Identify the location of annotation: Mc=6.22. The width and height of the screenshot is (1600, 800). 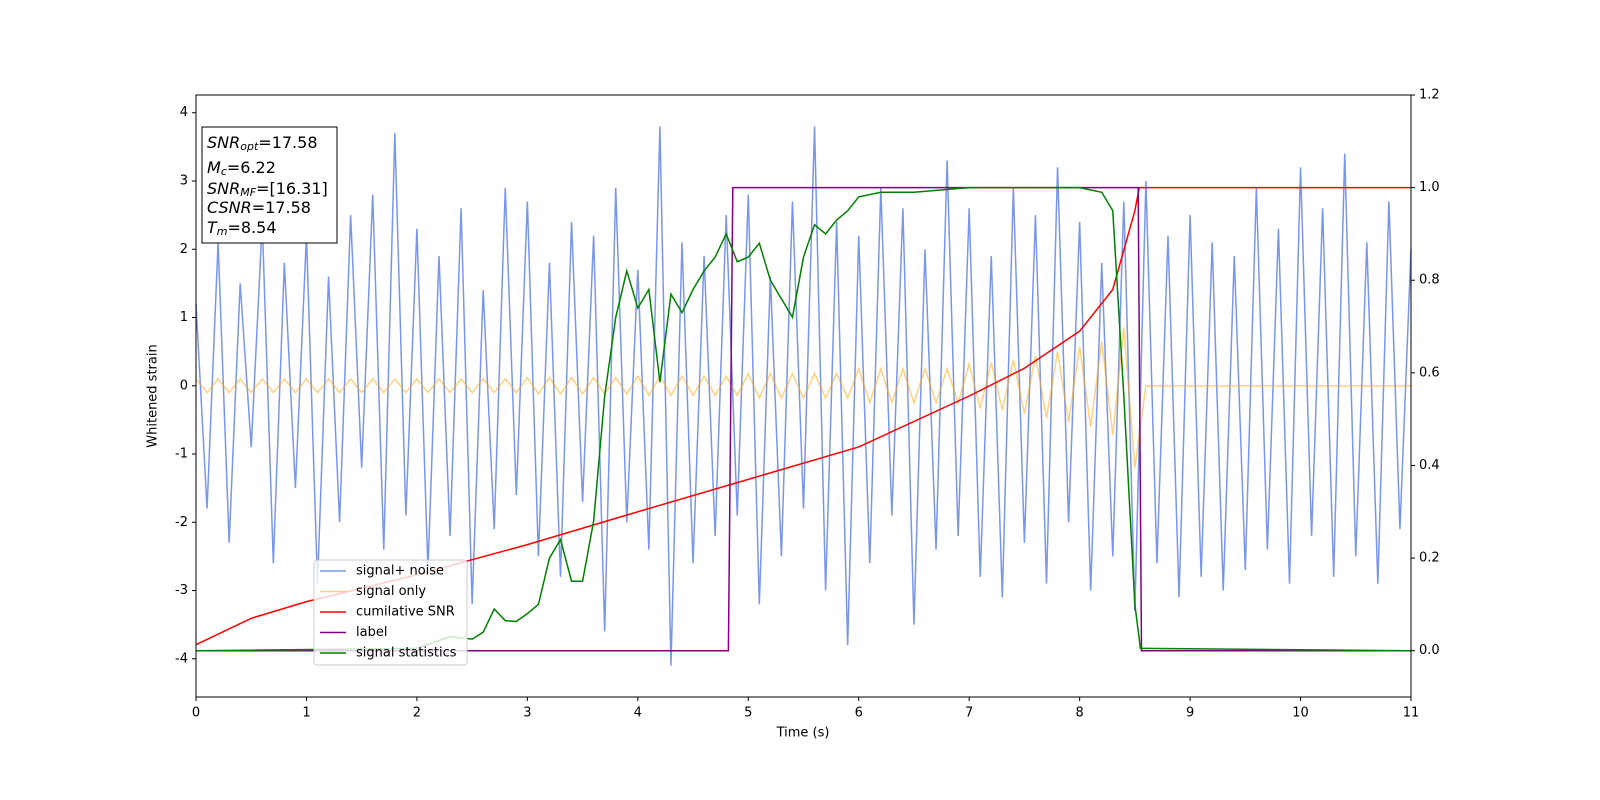
(241, 168).